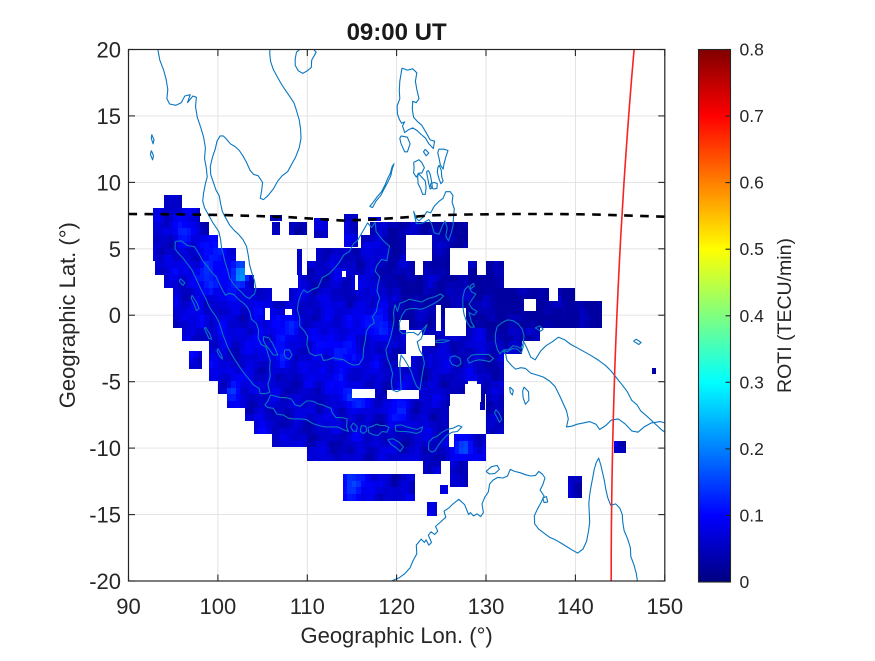 The width and height of the screenshot is (875, 661). Describe the element at coordinates (752, 116) in the screenshot. I see `svg-text: 0.7` at that location.